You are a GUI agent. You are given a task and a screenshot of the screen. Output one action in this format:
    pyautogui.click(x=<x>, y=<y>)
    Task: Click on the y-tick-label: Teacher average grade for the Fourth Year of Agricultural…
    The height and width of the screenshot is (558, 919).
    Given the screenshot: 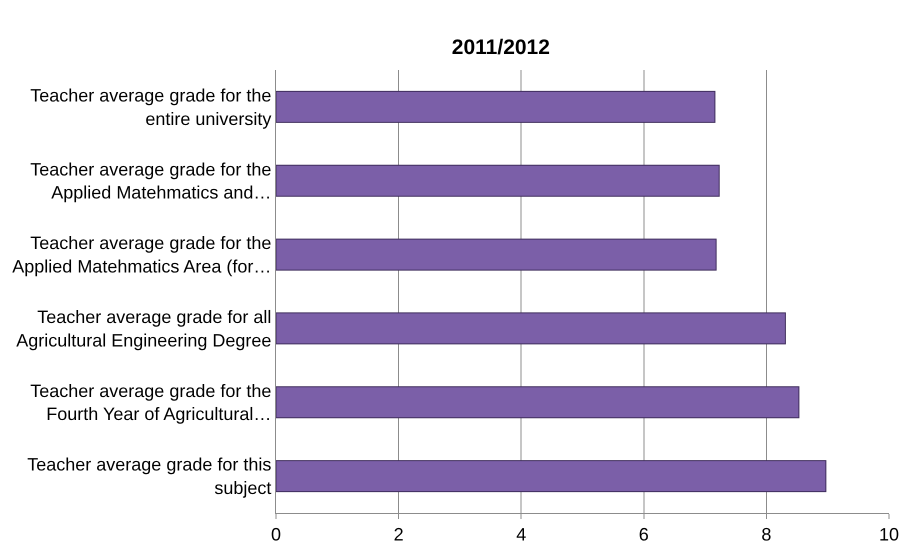 What is the action you would take?
    pyautogui.click(x=151, y=402)
    